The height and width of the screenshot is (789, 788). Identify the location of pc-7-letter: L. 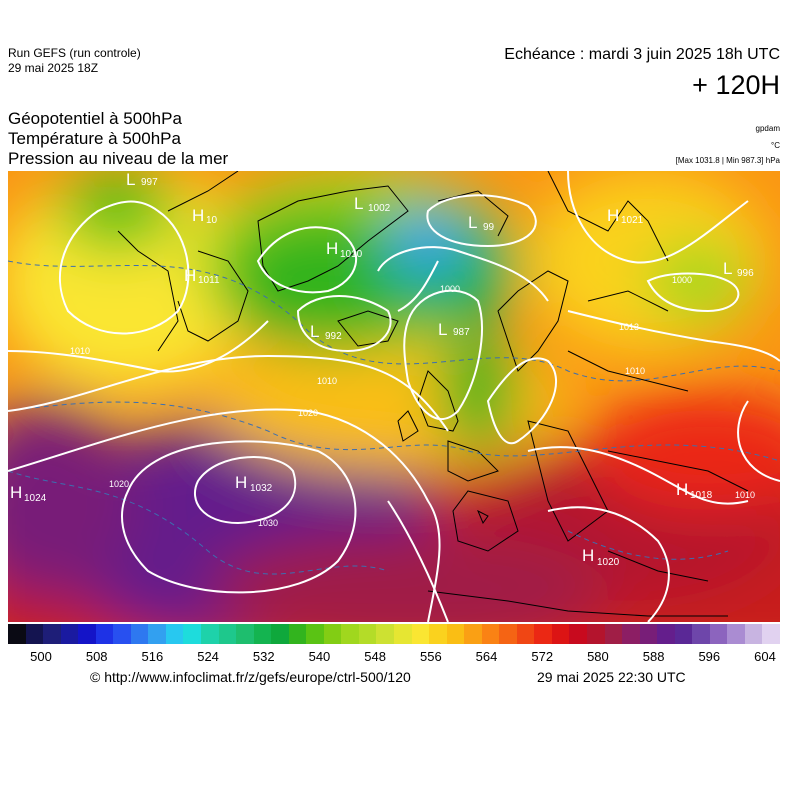
(442, 329).